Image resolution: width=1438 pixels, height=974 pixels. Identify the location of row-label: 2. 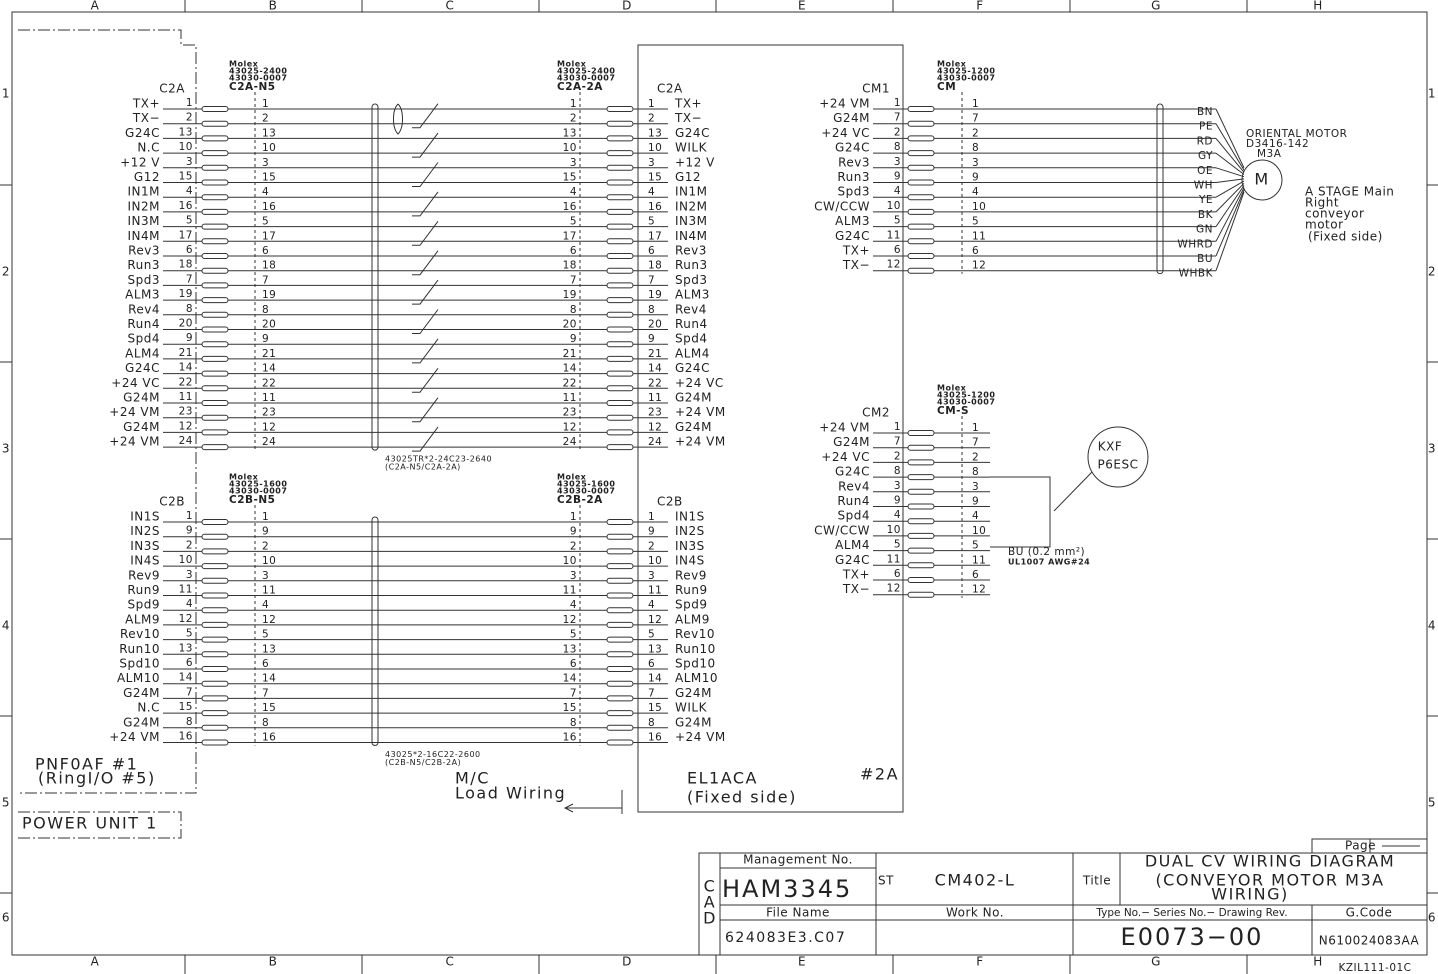
(6, 272).